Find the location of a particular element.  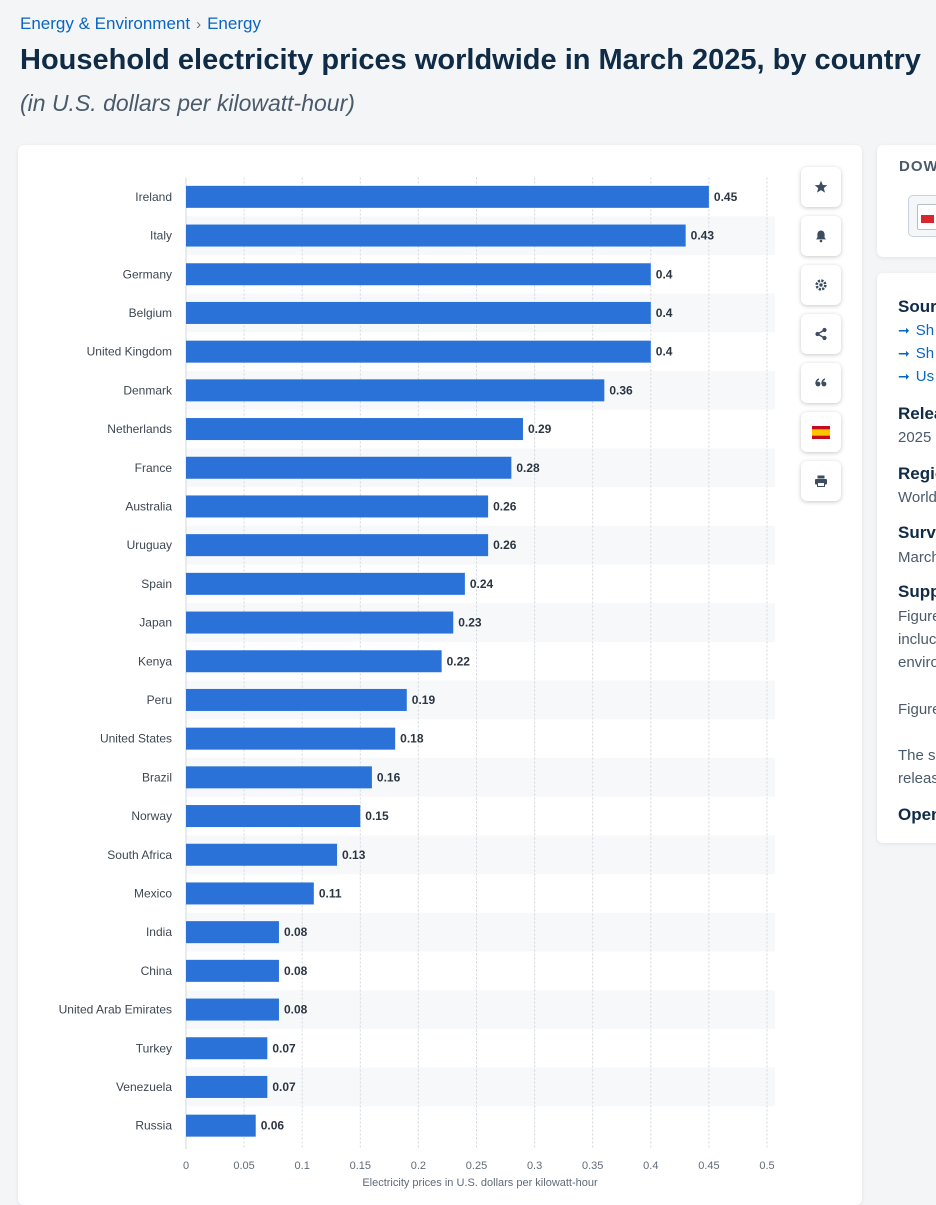

quote-icon is located at coordinates (821, 382).